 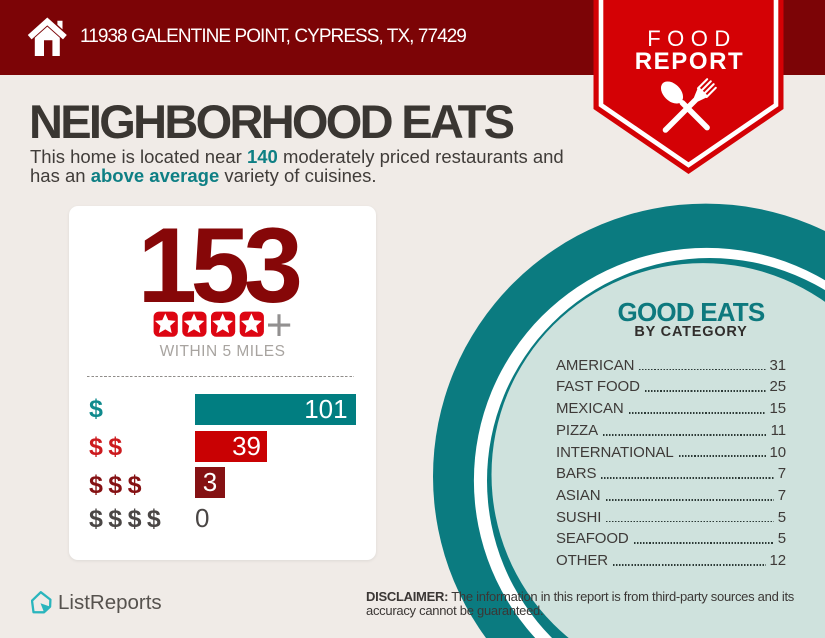 I want to click on svg-text: REPORT, so click(x=690, y=61).